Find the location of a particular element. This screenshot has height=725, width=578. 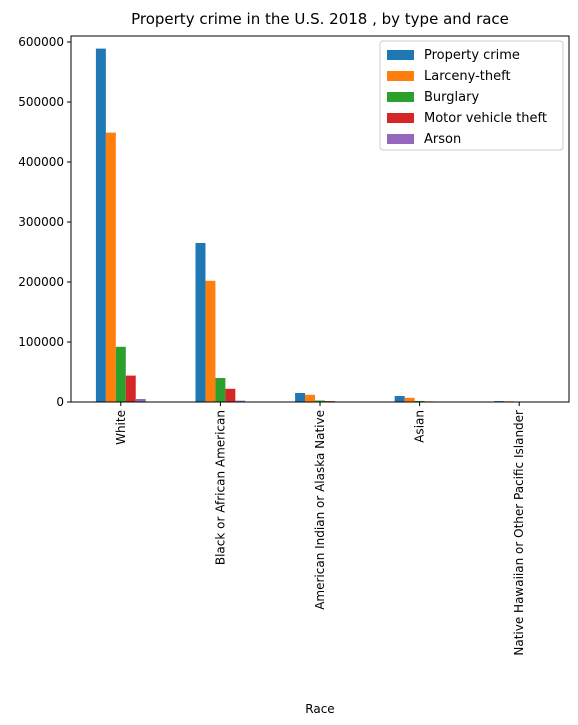

legend-label: Property crime is located at coordinates (472, 55).